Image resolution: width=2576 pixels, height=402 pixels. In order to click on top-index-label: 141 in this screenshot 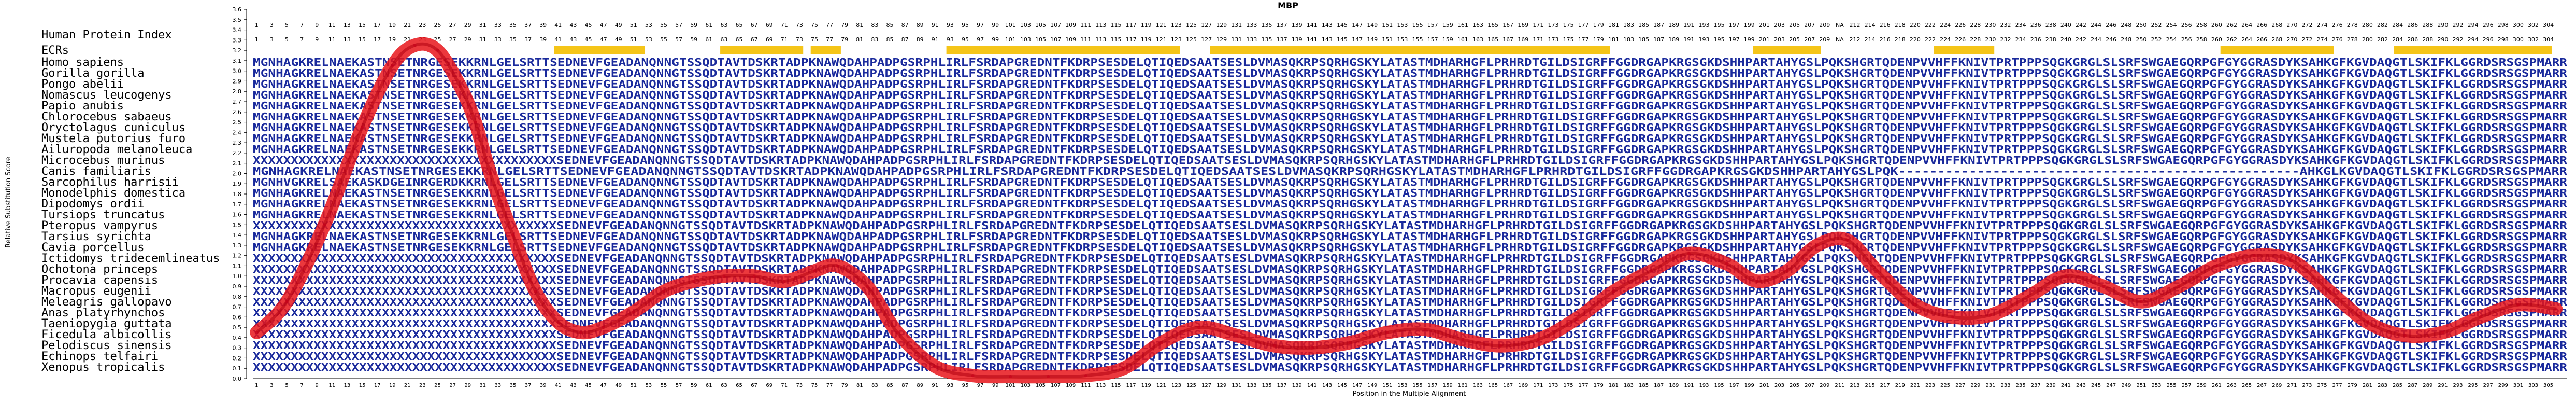, I will do `click(1313, 25)`.